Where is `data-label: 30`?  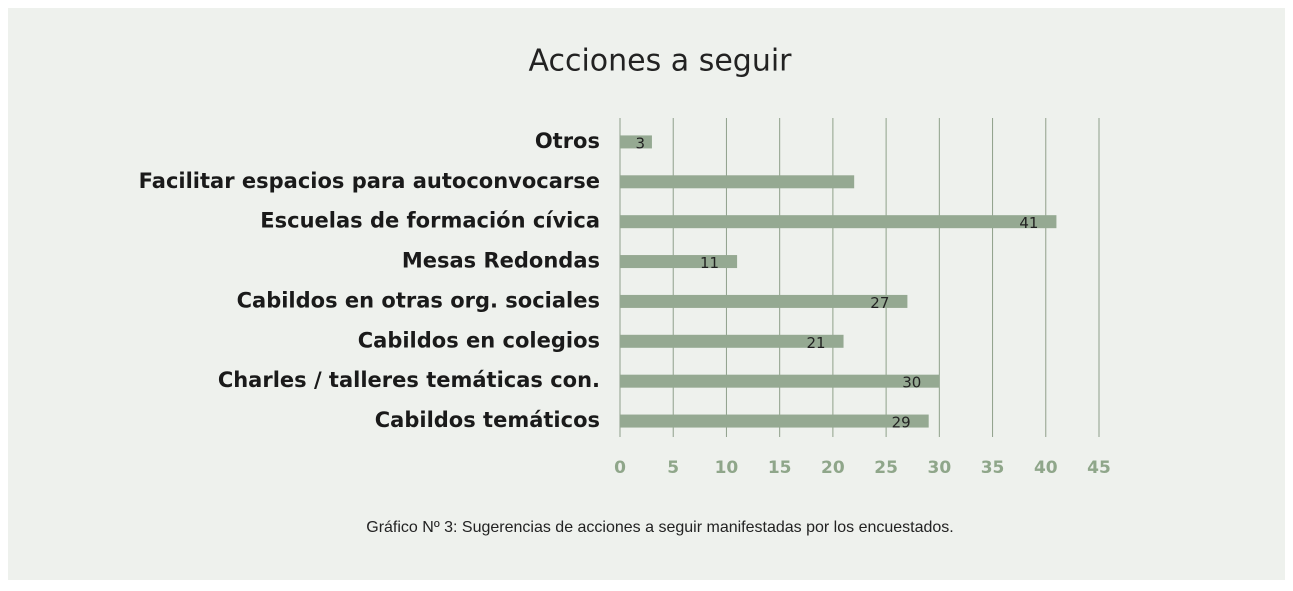
data-label: 30 is located at coordinates (911, 383).